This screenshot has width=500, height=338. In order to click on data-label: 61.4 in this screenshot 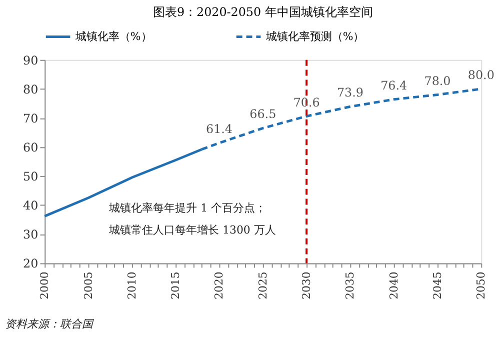, I will do `click(219, 129)`.